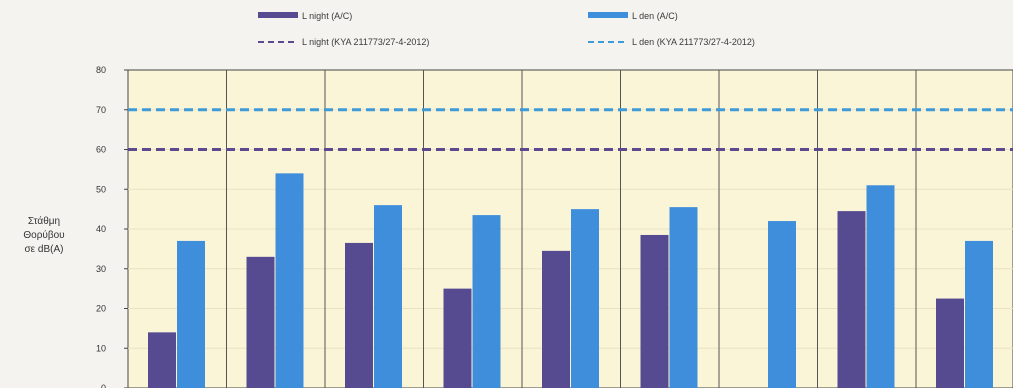 Image resolution: width=1013 pixels, height=388 pixels. I want to click on y-tick-label: 70, so click(101, 110).